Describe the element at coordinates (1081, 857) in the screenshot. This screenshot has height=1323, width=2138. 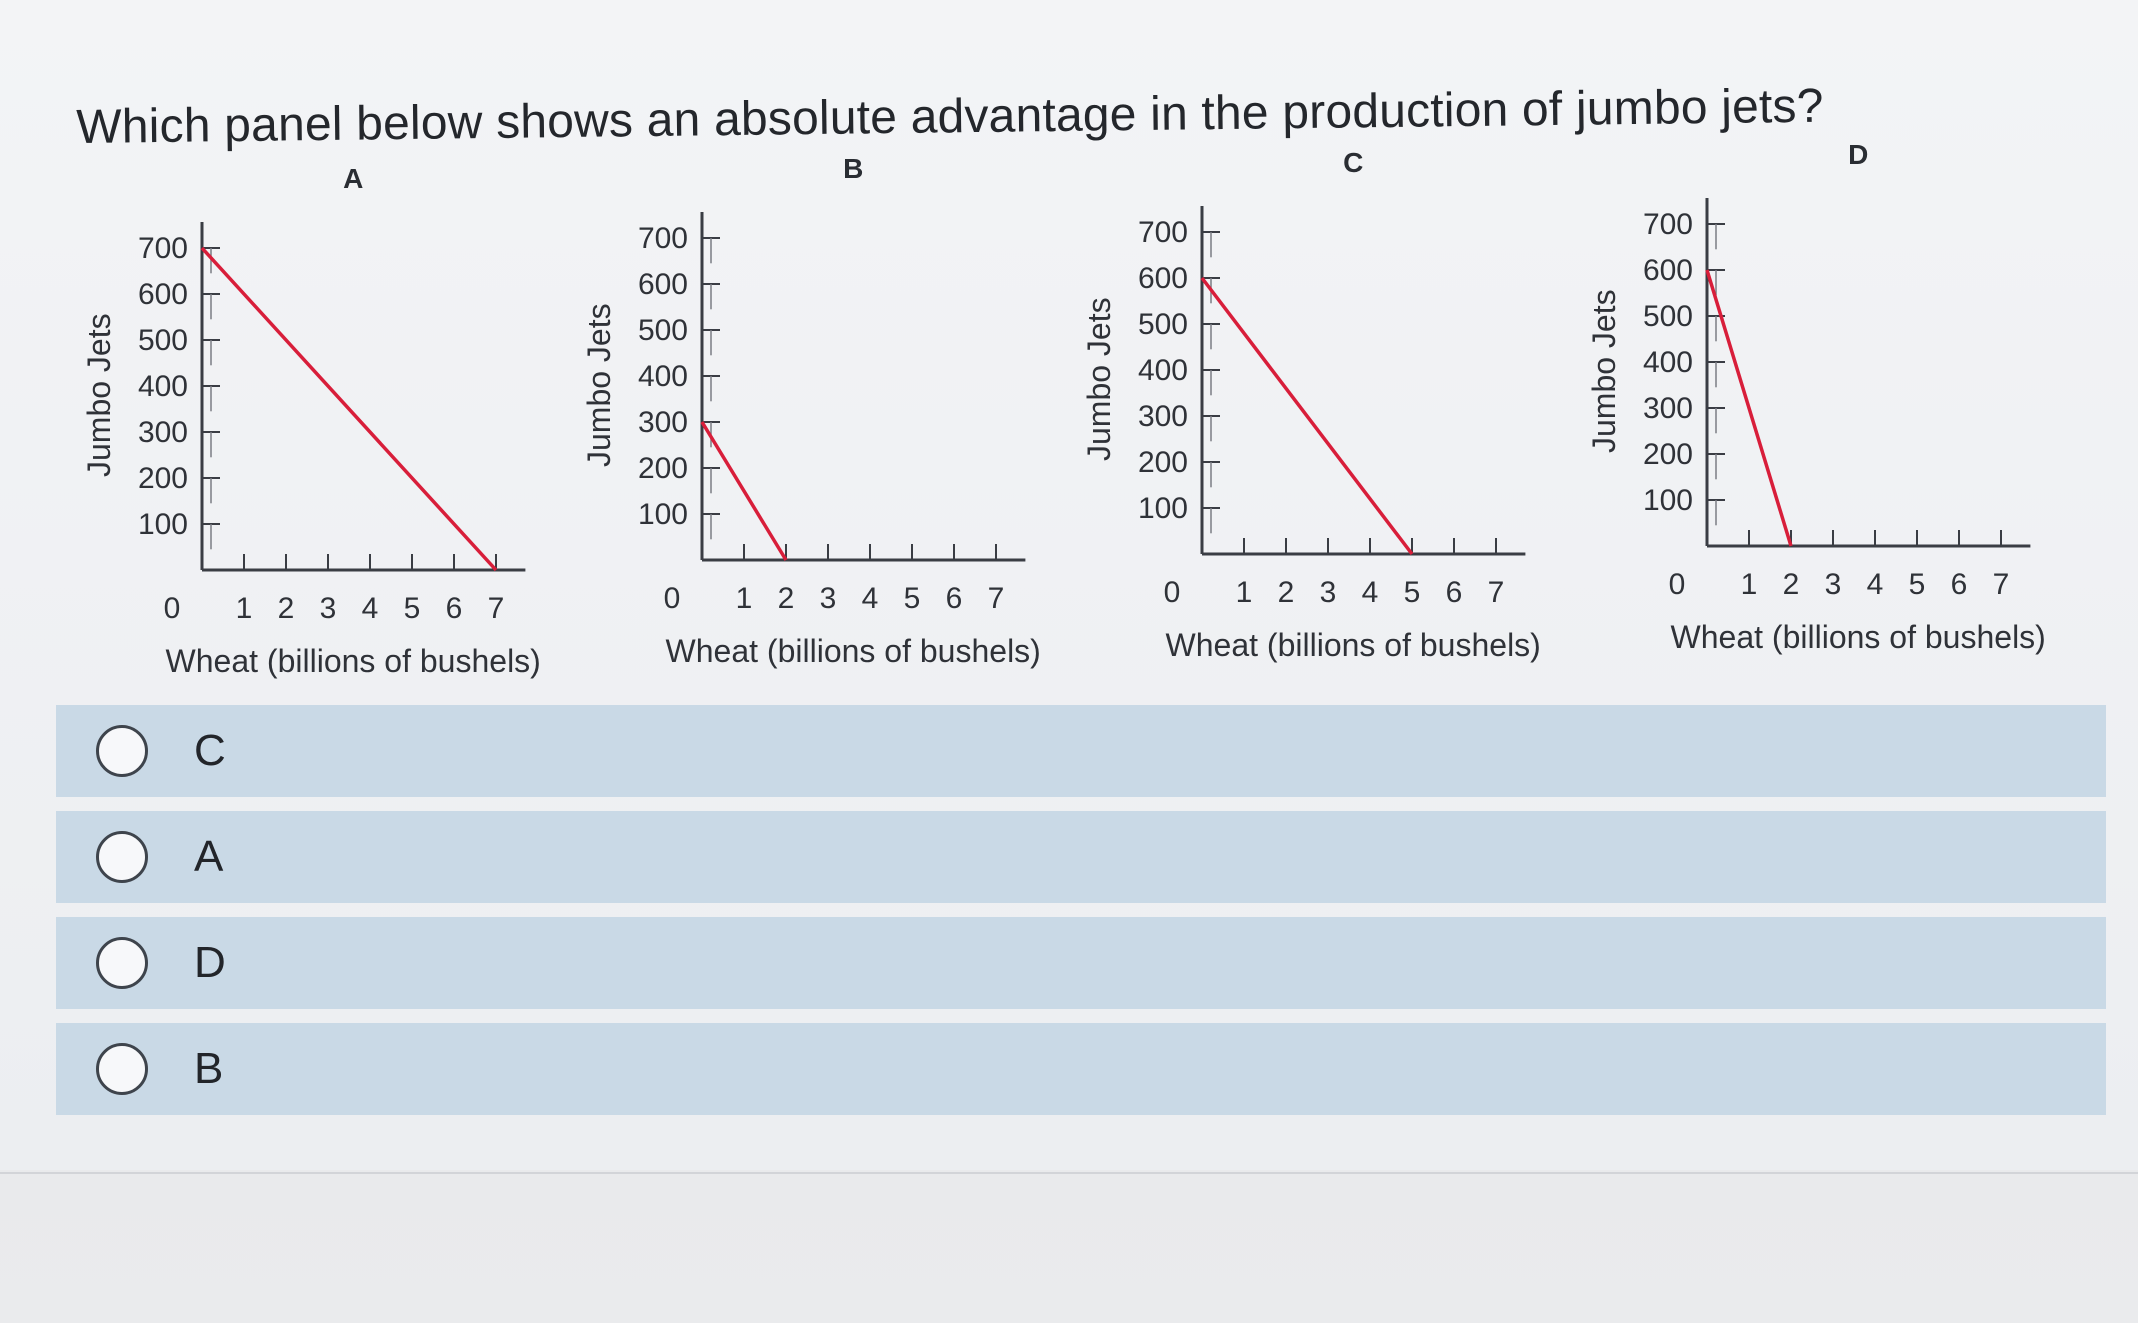
I see `option-a: A` at that location.